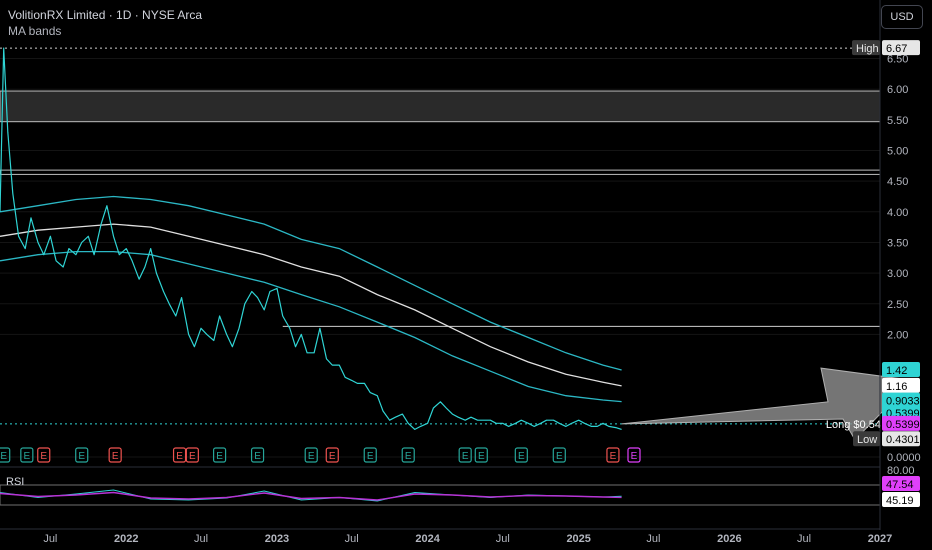  Describe the element at coordinates (880, 539) in the screenshot. I see `time-tick-label: 2027` at that location.